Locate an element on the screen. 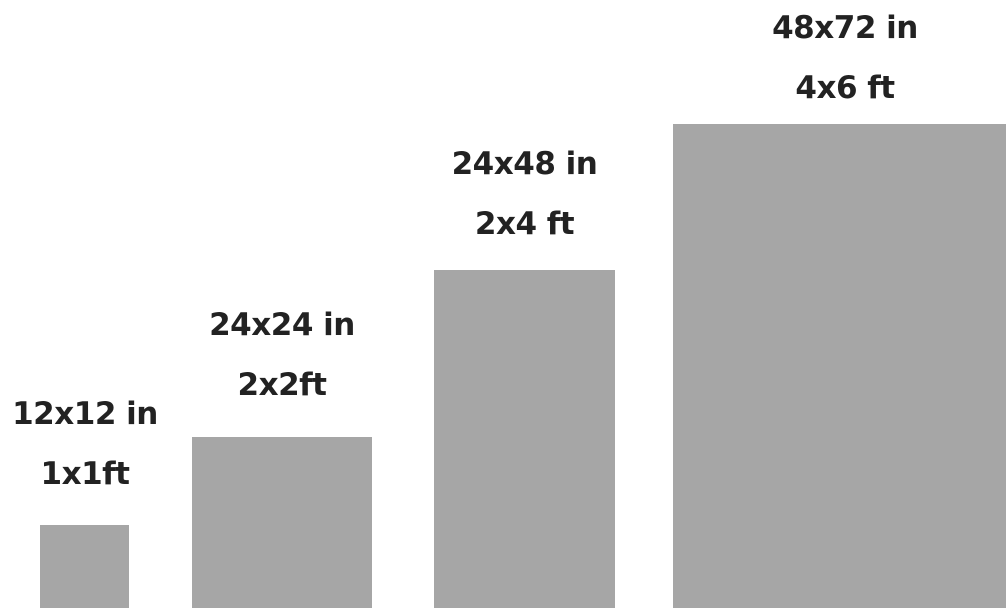 Image resolution: width=1006 pixels, height=608 pixels. size-rect-24x48 is located at coordinates (524, 439).